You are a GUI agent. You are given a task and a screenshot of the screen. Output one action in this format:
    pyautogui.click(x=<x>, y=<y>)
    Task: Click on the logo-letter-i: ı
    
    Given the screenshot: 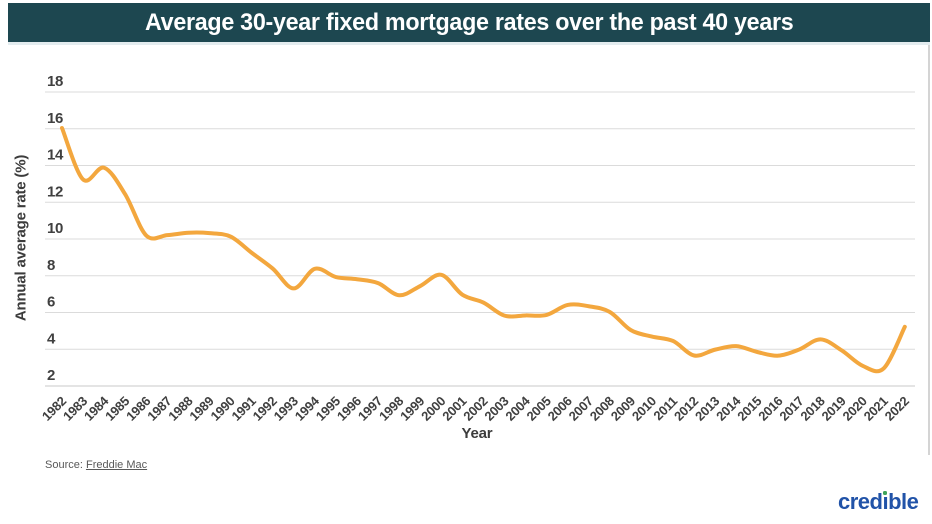 What is the action you would take?
    pyautogui.click(x=885, y=501)
    